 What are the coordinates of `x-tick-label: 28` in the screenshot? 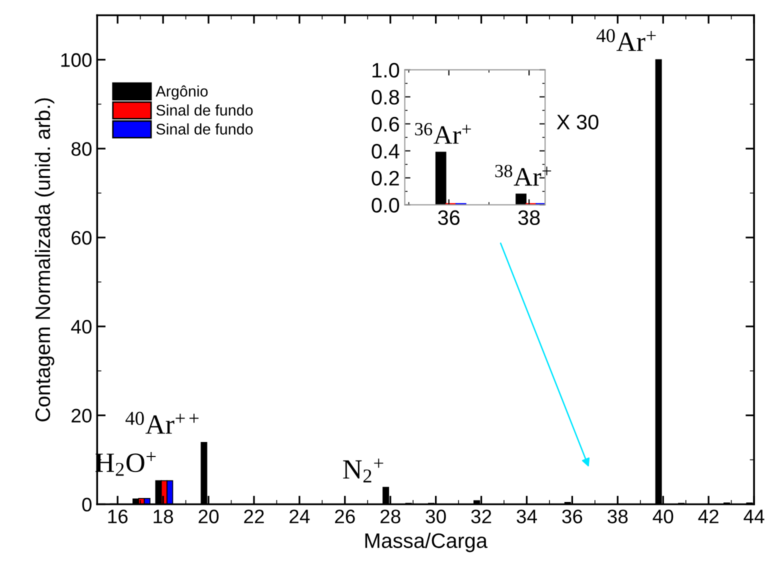 It's located at (390, 517).